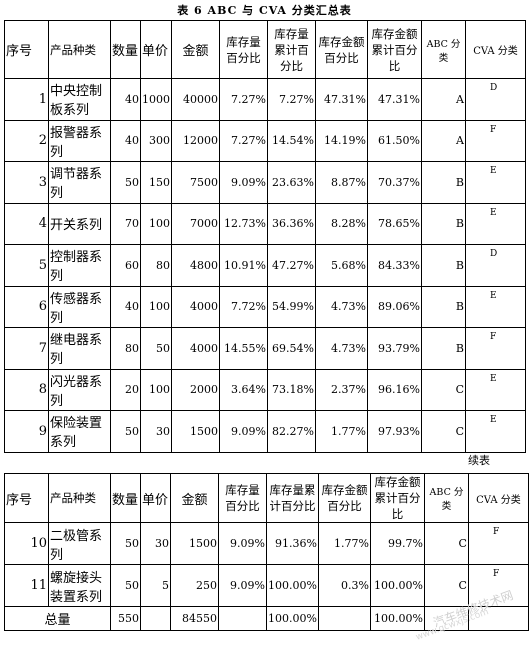  What do you see at coordinates (243, 348) in the screenshot?
I see `row-pct: 14.55%` at bounding box center [243, 348].